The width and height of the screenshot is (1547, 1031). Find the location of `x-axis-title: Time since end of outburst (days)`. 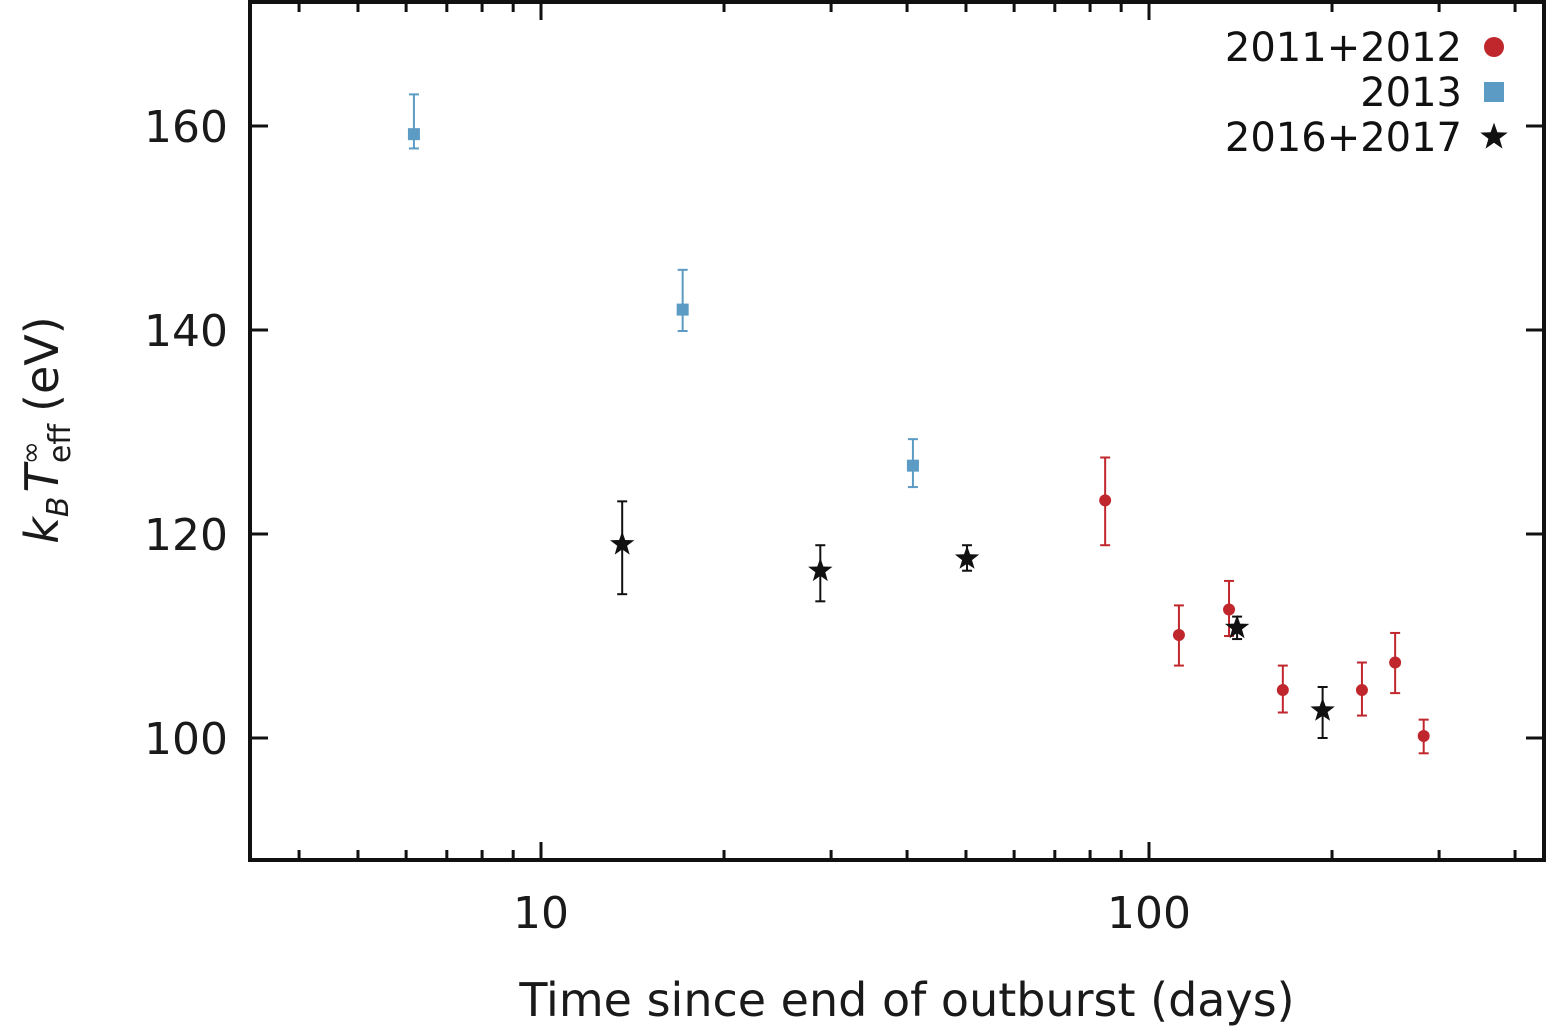

x-axis-title: Time since end of outburst (days) is located at coordinates (906, 1000).